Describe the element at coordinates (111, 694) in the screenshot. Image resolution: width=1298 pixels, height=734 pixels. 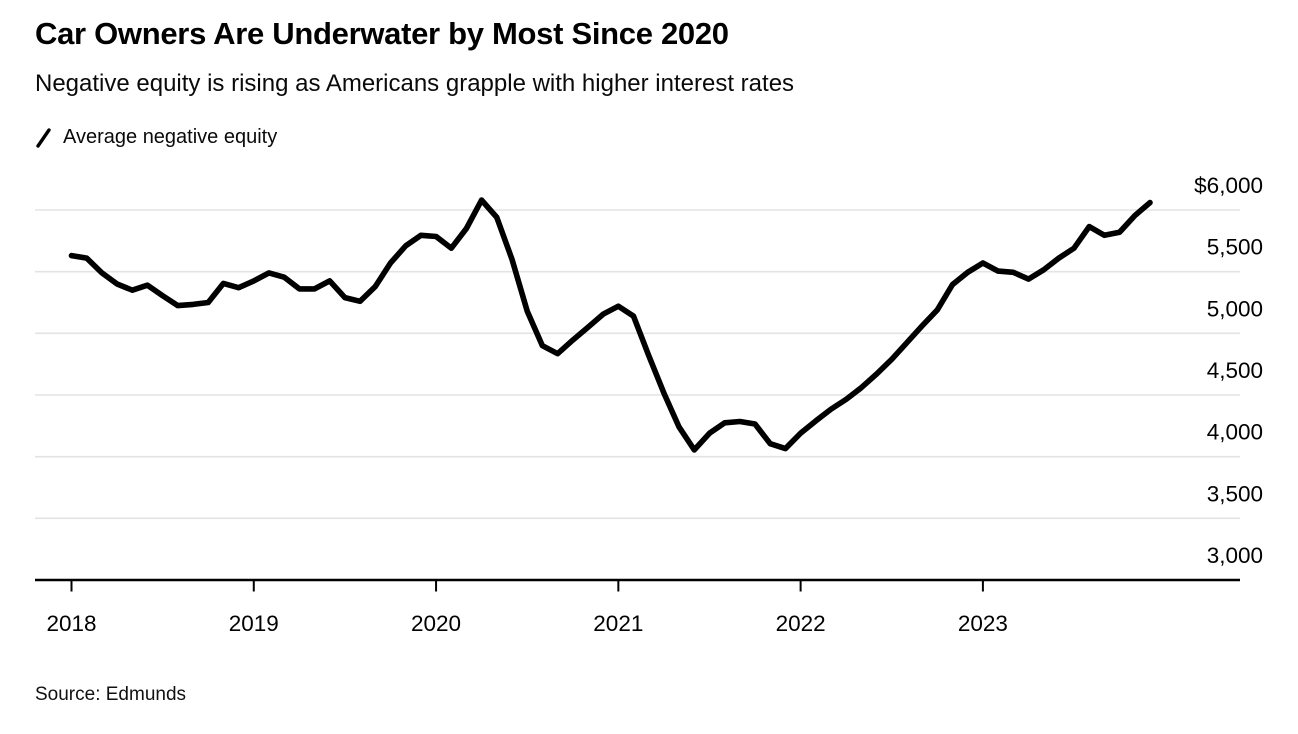
I see `source-text: Source: Edmunds` at that location.